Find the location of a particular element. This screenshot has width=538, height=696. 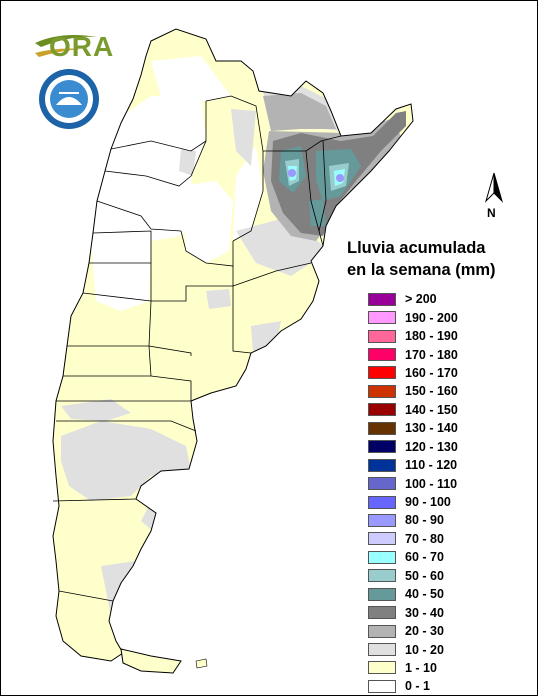

legend-item: 80 - 90 is located at coordinates (443, 520).